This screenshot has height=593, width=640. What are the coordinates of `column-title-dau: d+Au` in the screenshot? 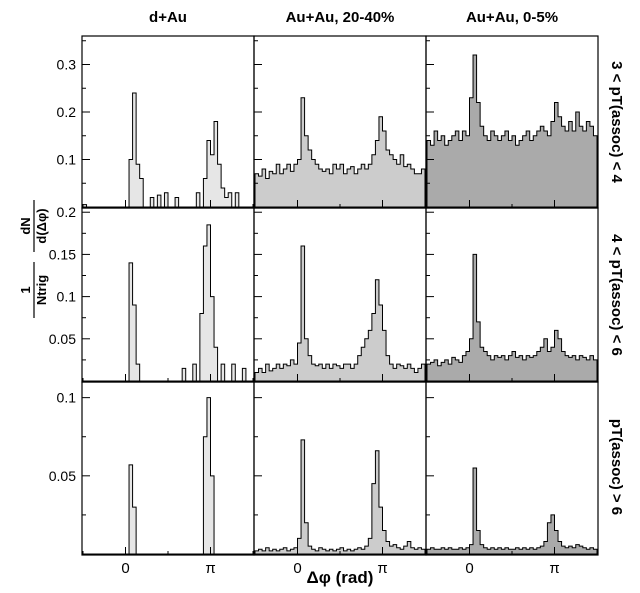 It's located at (168, 17).